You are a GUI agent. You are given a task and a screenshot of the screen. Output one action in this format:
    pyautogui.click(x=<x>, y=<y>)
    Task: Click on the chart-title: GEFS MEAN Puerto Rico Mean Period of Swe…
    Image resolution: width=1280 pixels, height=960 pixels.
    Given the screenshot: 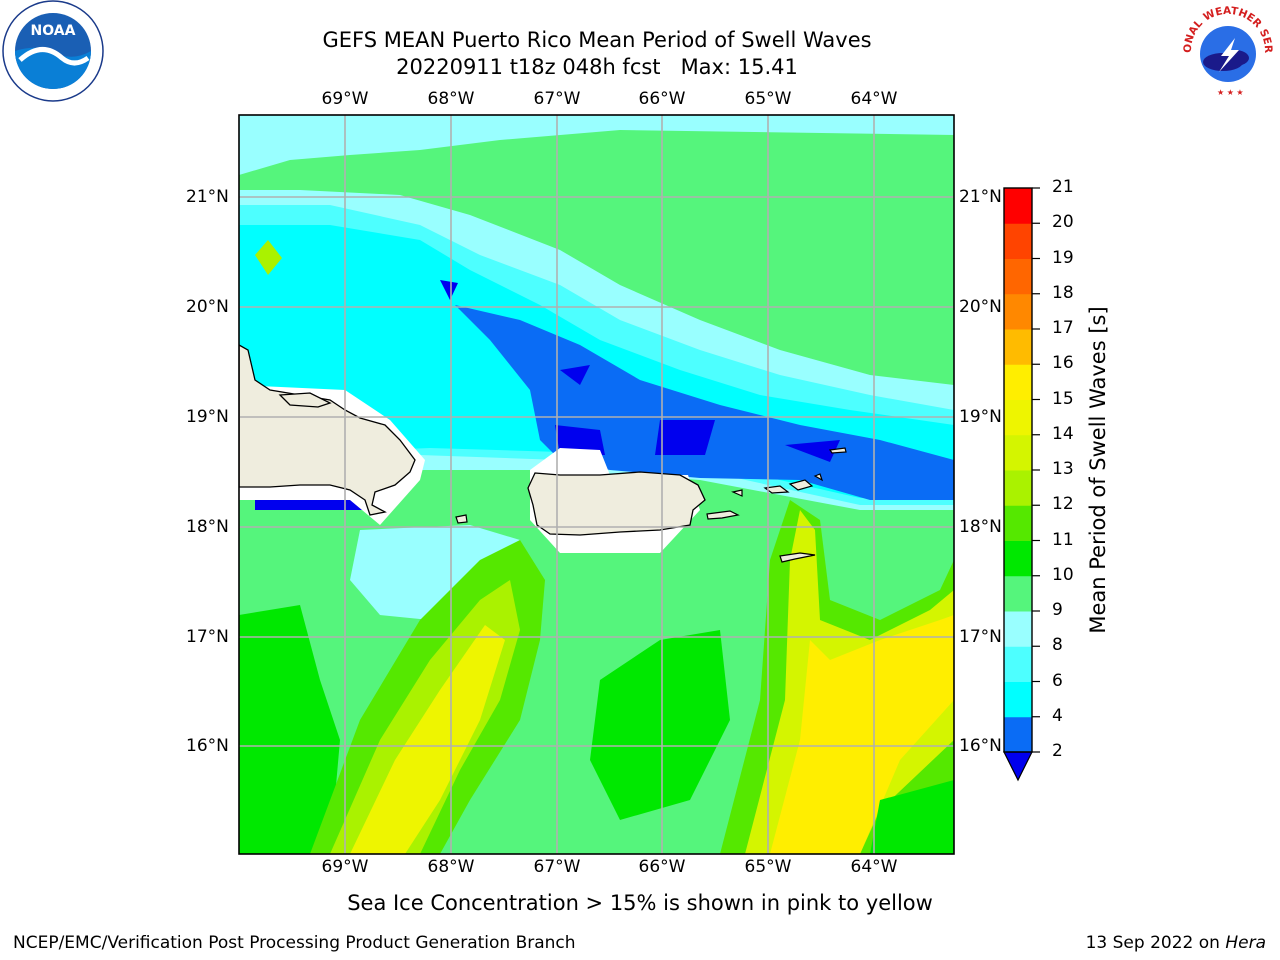 What is the action you would take?
    pyautogui.click(x=597, y=40)
    